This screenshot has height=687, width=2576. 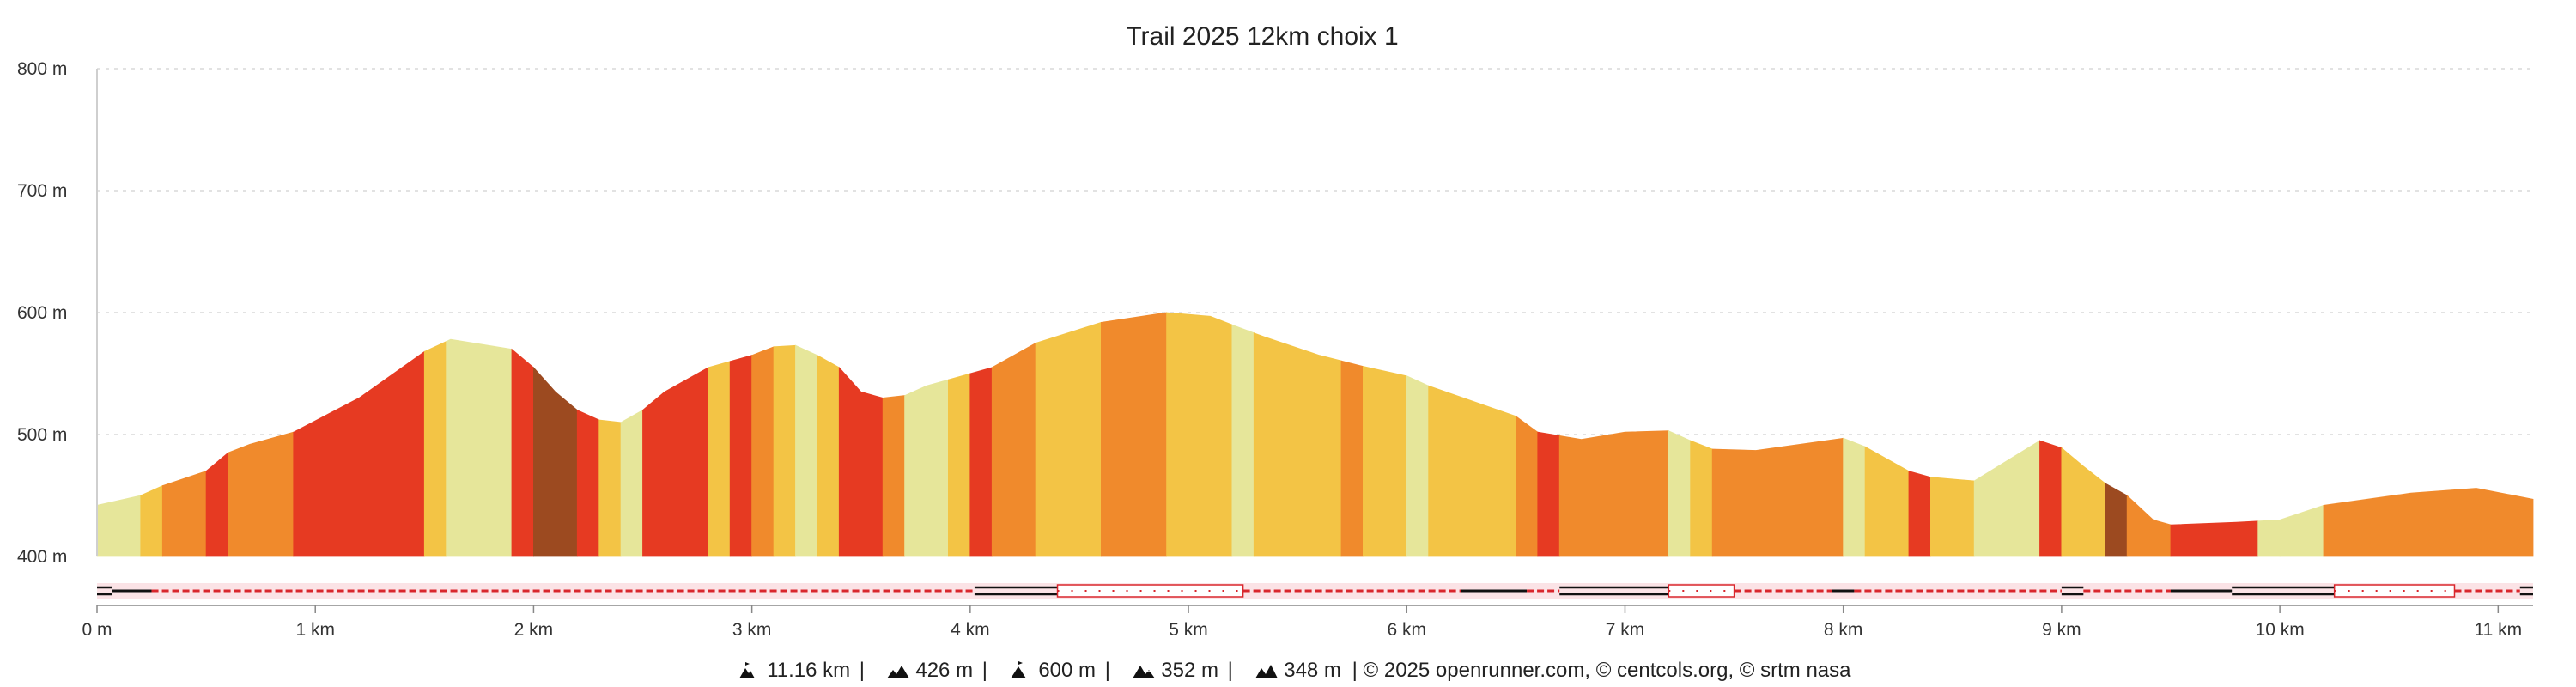 What do you see at coordinates (315, 630) in the screenshot?
I see `x-tick-label: 1 km` at bounding box center [315, 630].